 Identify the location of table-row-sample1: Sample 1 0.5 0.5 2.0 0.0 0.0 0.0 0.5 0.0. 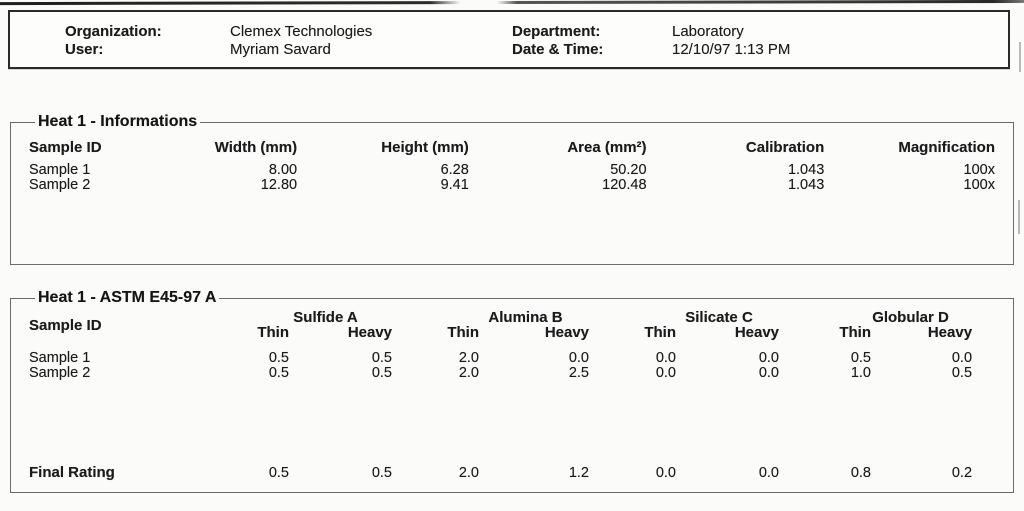
(512, 358).